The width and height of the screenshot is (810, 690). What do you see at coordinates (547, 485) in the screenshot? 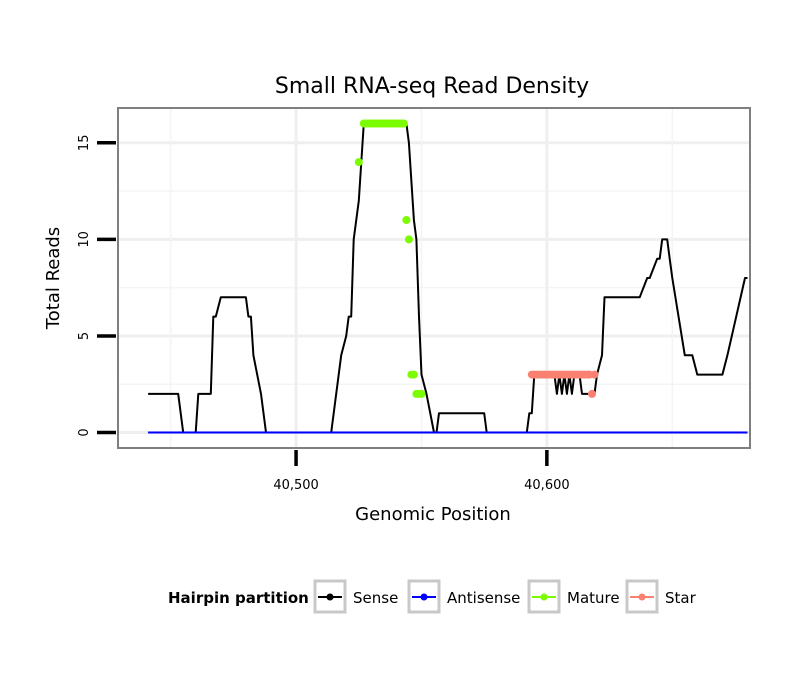
I see `x-tick-label: 40,600` at bounding box center [547, 485].